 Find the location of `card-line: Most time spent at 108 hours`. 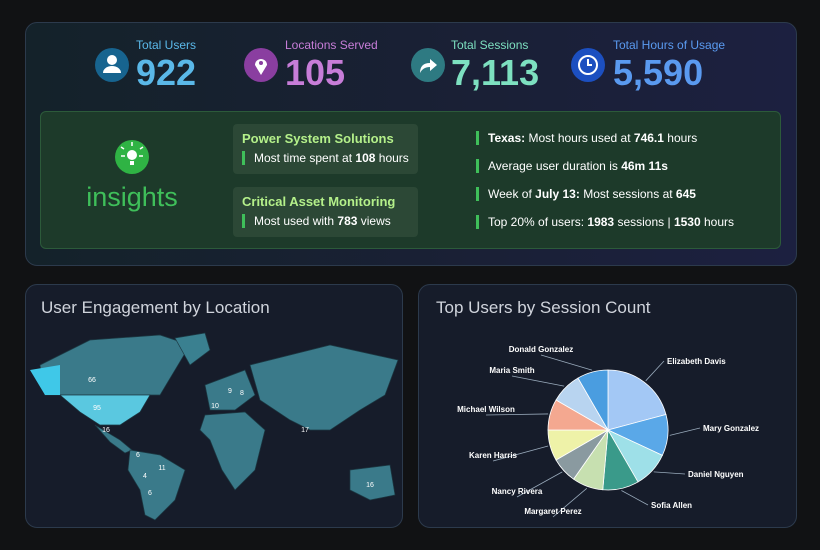

card-line: Most time spent at 108 hours is located at coordinates (325, 158).